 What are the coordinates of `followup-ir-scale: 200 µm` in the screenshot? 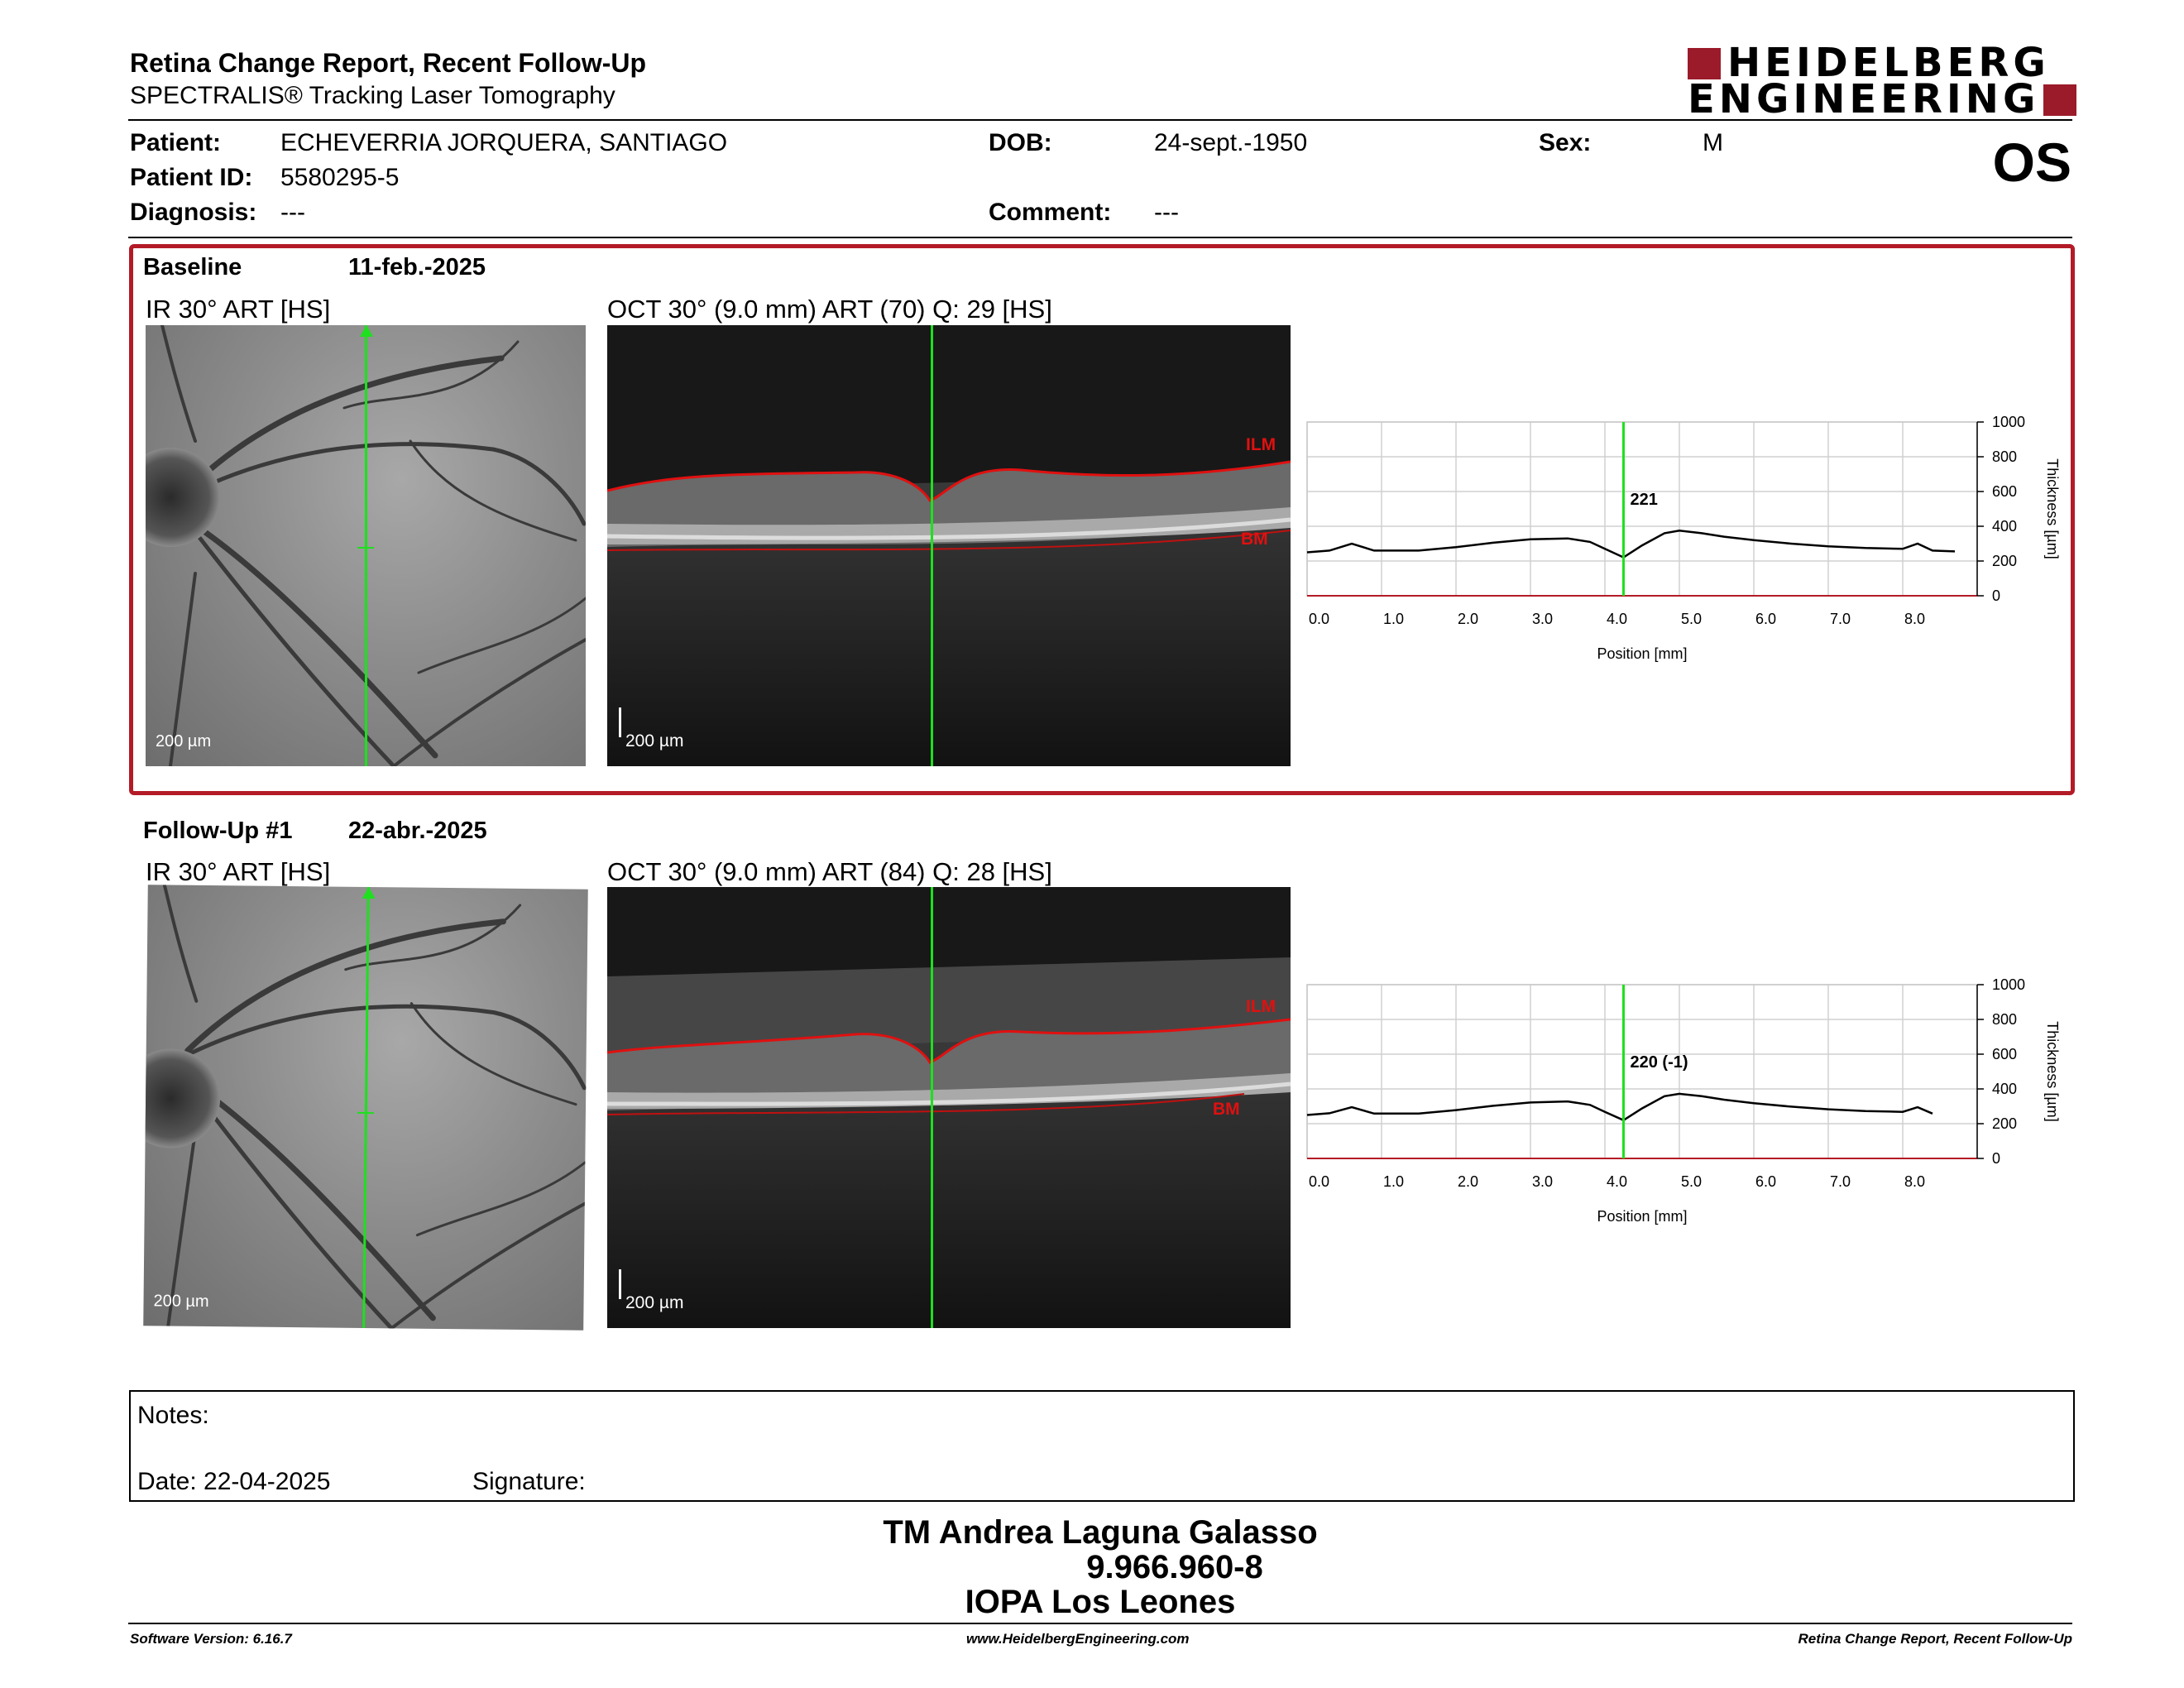 It's located at (181, 1302).